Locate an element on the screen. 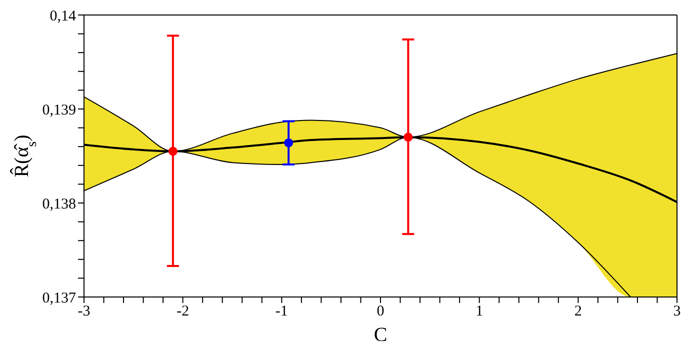 This screenshot has width=690, height=349. x-tick-label: -2 is located at coordinates (183, 312).